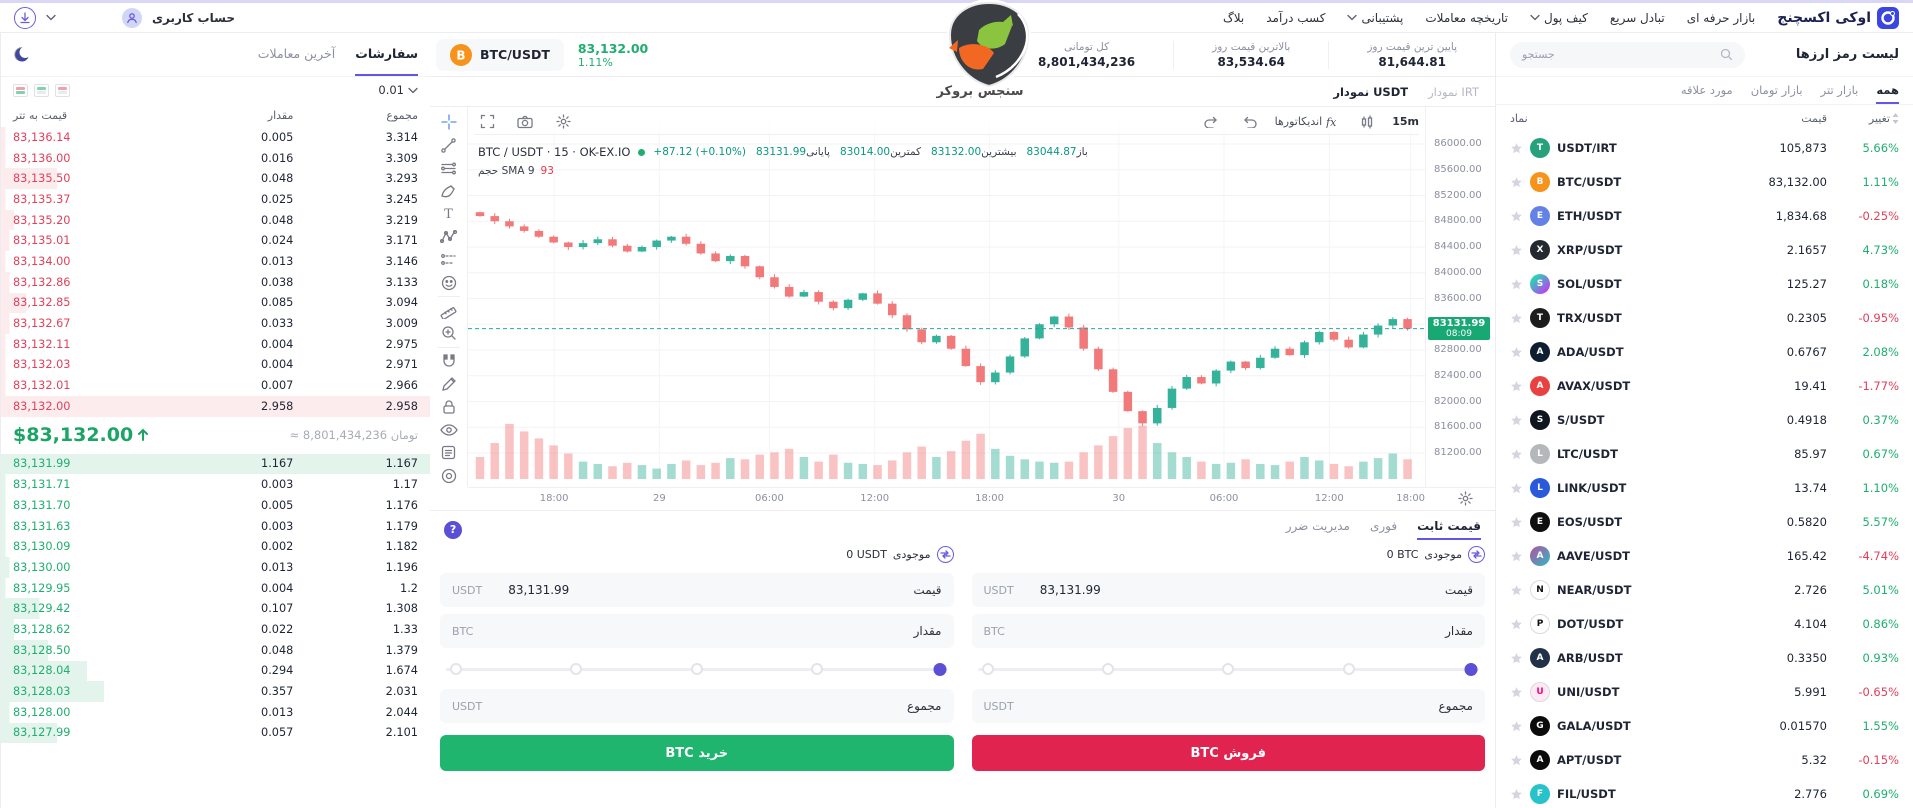 The image size is (1913, 808). I want to click on order-type-tab: فوری, so click(1383, 526).